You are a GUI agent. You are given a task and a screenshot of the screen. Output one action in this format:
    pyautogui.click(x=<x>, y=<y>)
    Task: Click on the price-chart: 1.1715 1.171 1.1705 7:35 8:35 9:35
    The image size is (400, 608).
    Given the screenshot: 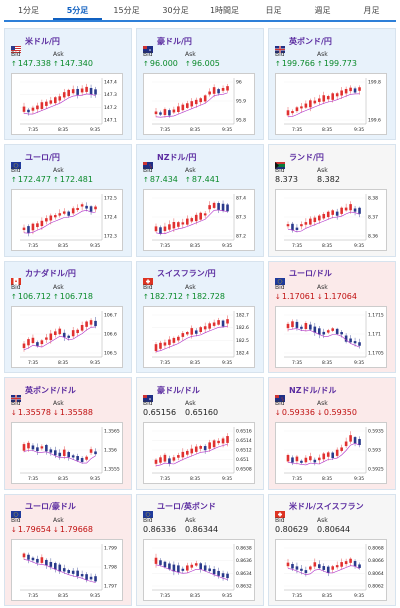 What is the action you would take?
    pyautogui.click(x=331, y=336)
    